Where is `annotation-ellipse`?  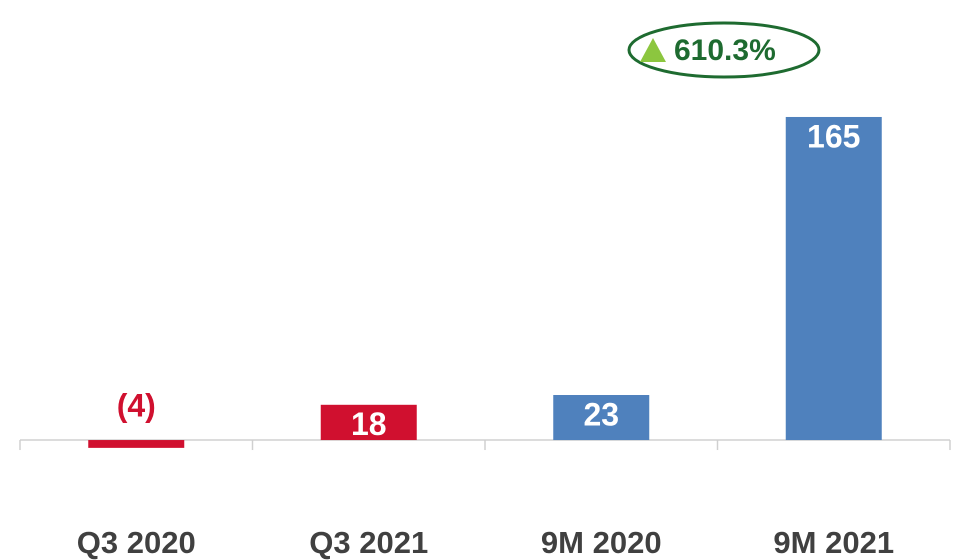 annotation-ellipse is located at coordinates (724, 50).